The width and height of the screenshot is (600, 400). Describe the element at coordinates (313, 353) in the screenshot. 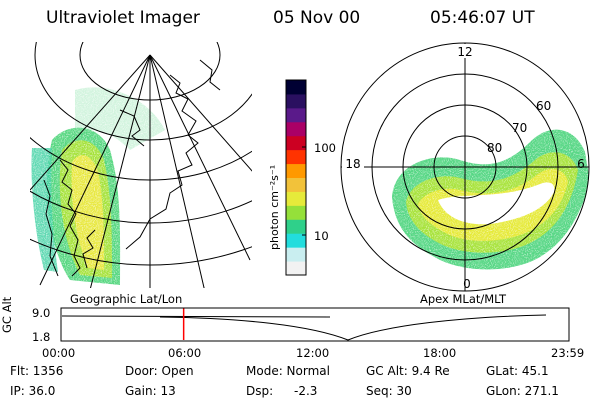

I see `timeline-x-tick-1200: 12:00` at that location.